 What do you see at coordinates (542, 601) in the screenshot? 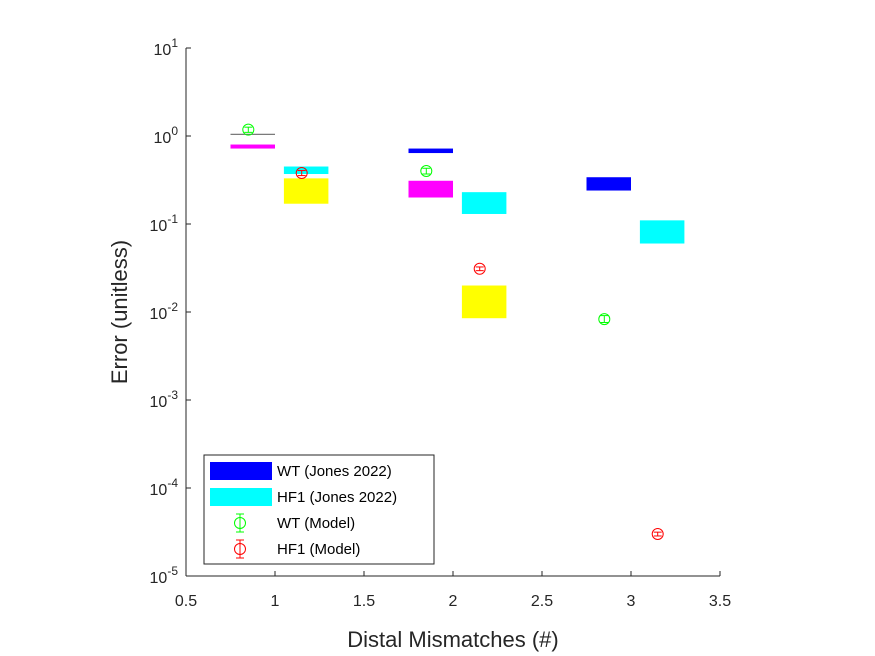
I see `x-tick-label: 2.5` at bounding box center [542, 601].